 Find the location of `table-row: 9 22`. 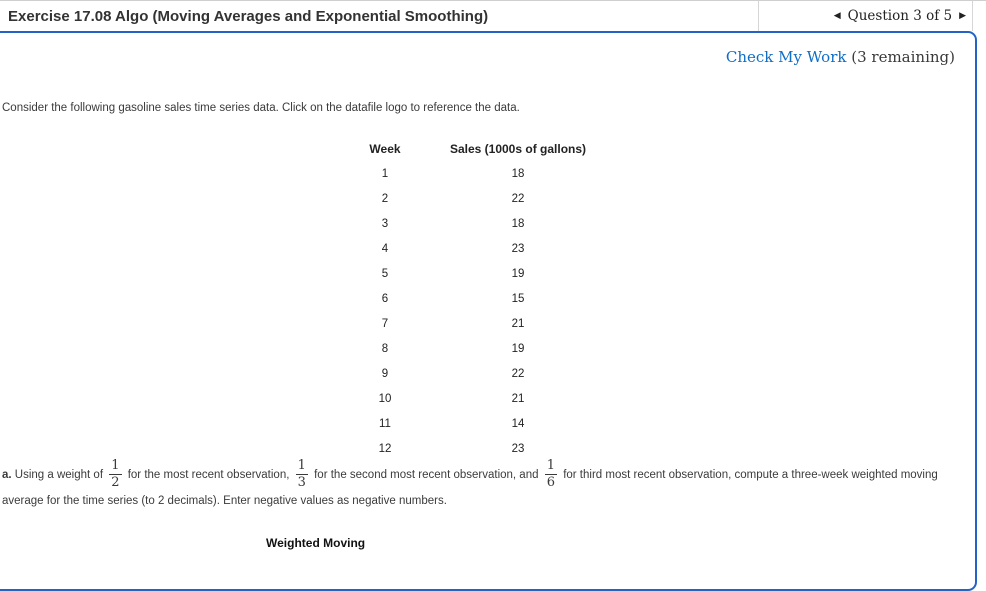

table-row: 9 22 is located at coordinates (485, 373).